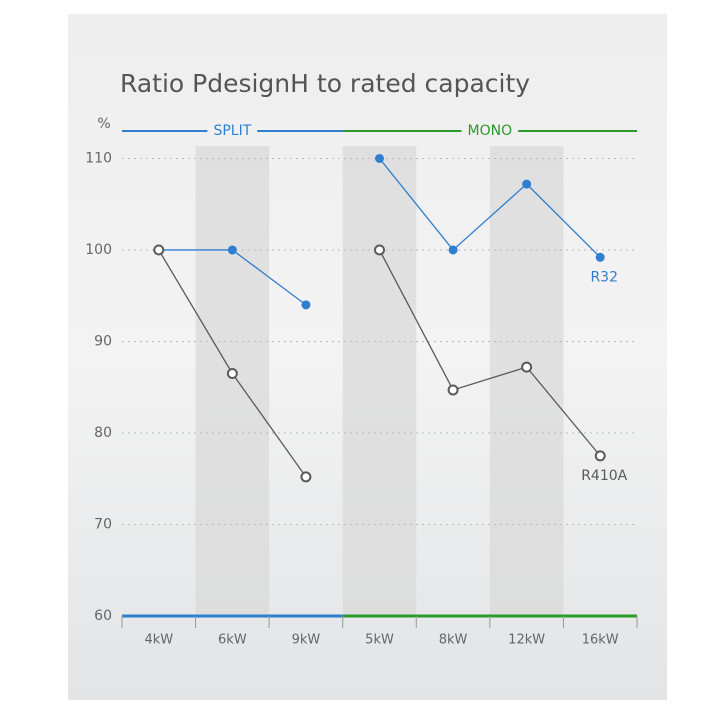 The height and width of the screenshot is (710, 720). I want to click on group-label: SPLIT, so click(232, 131).